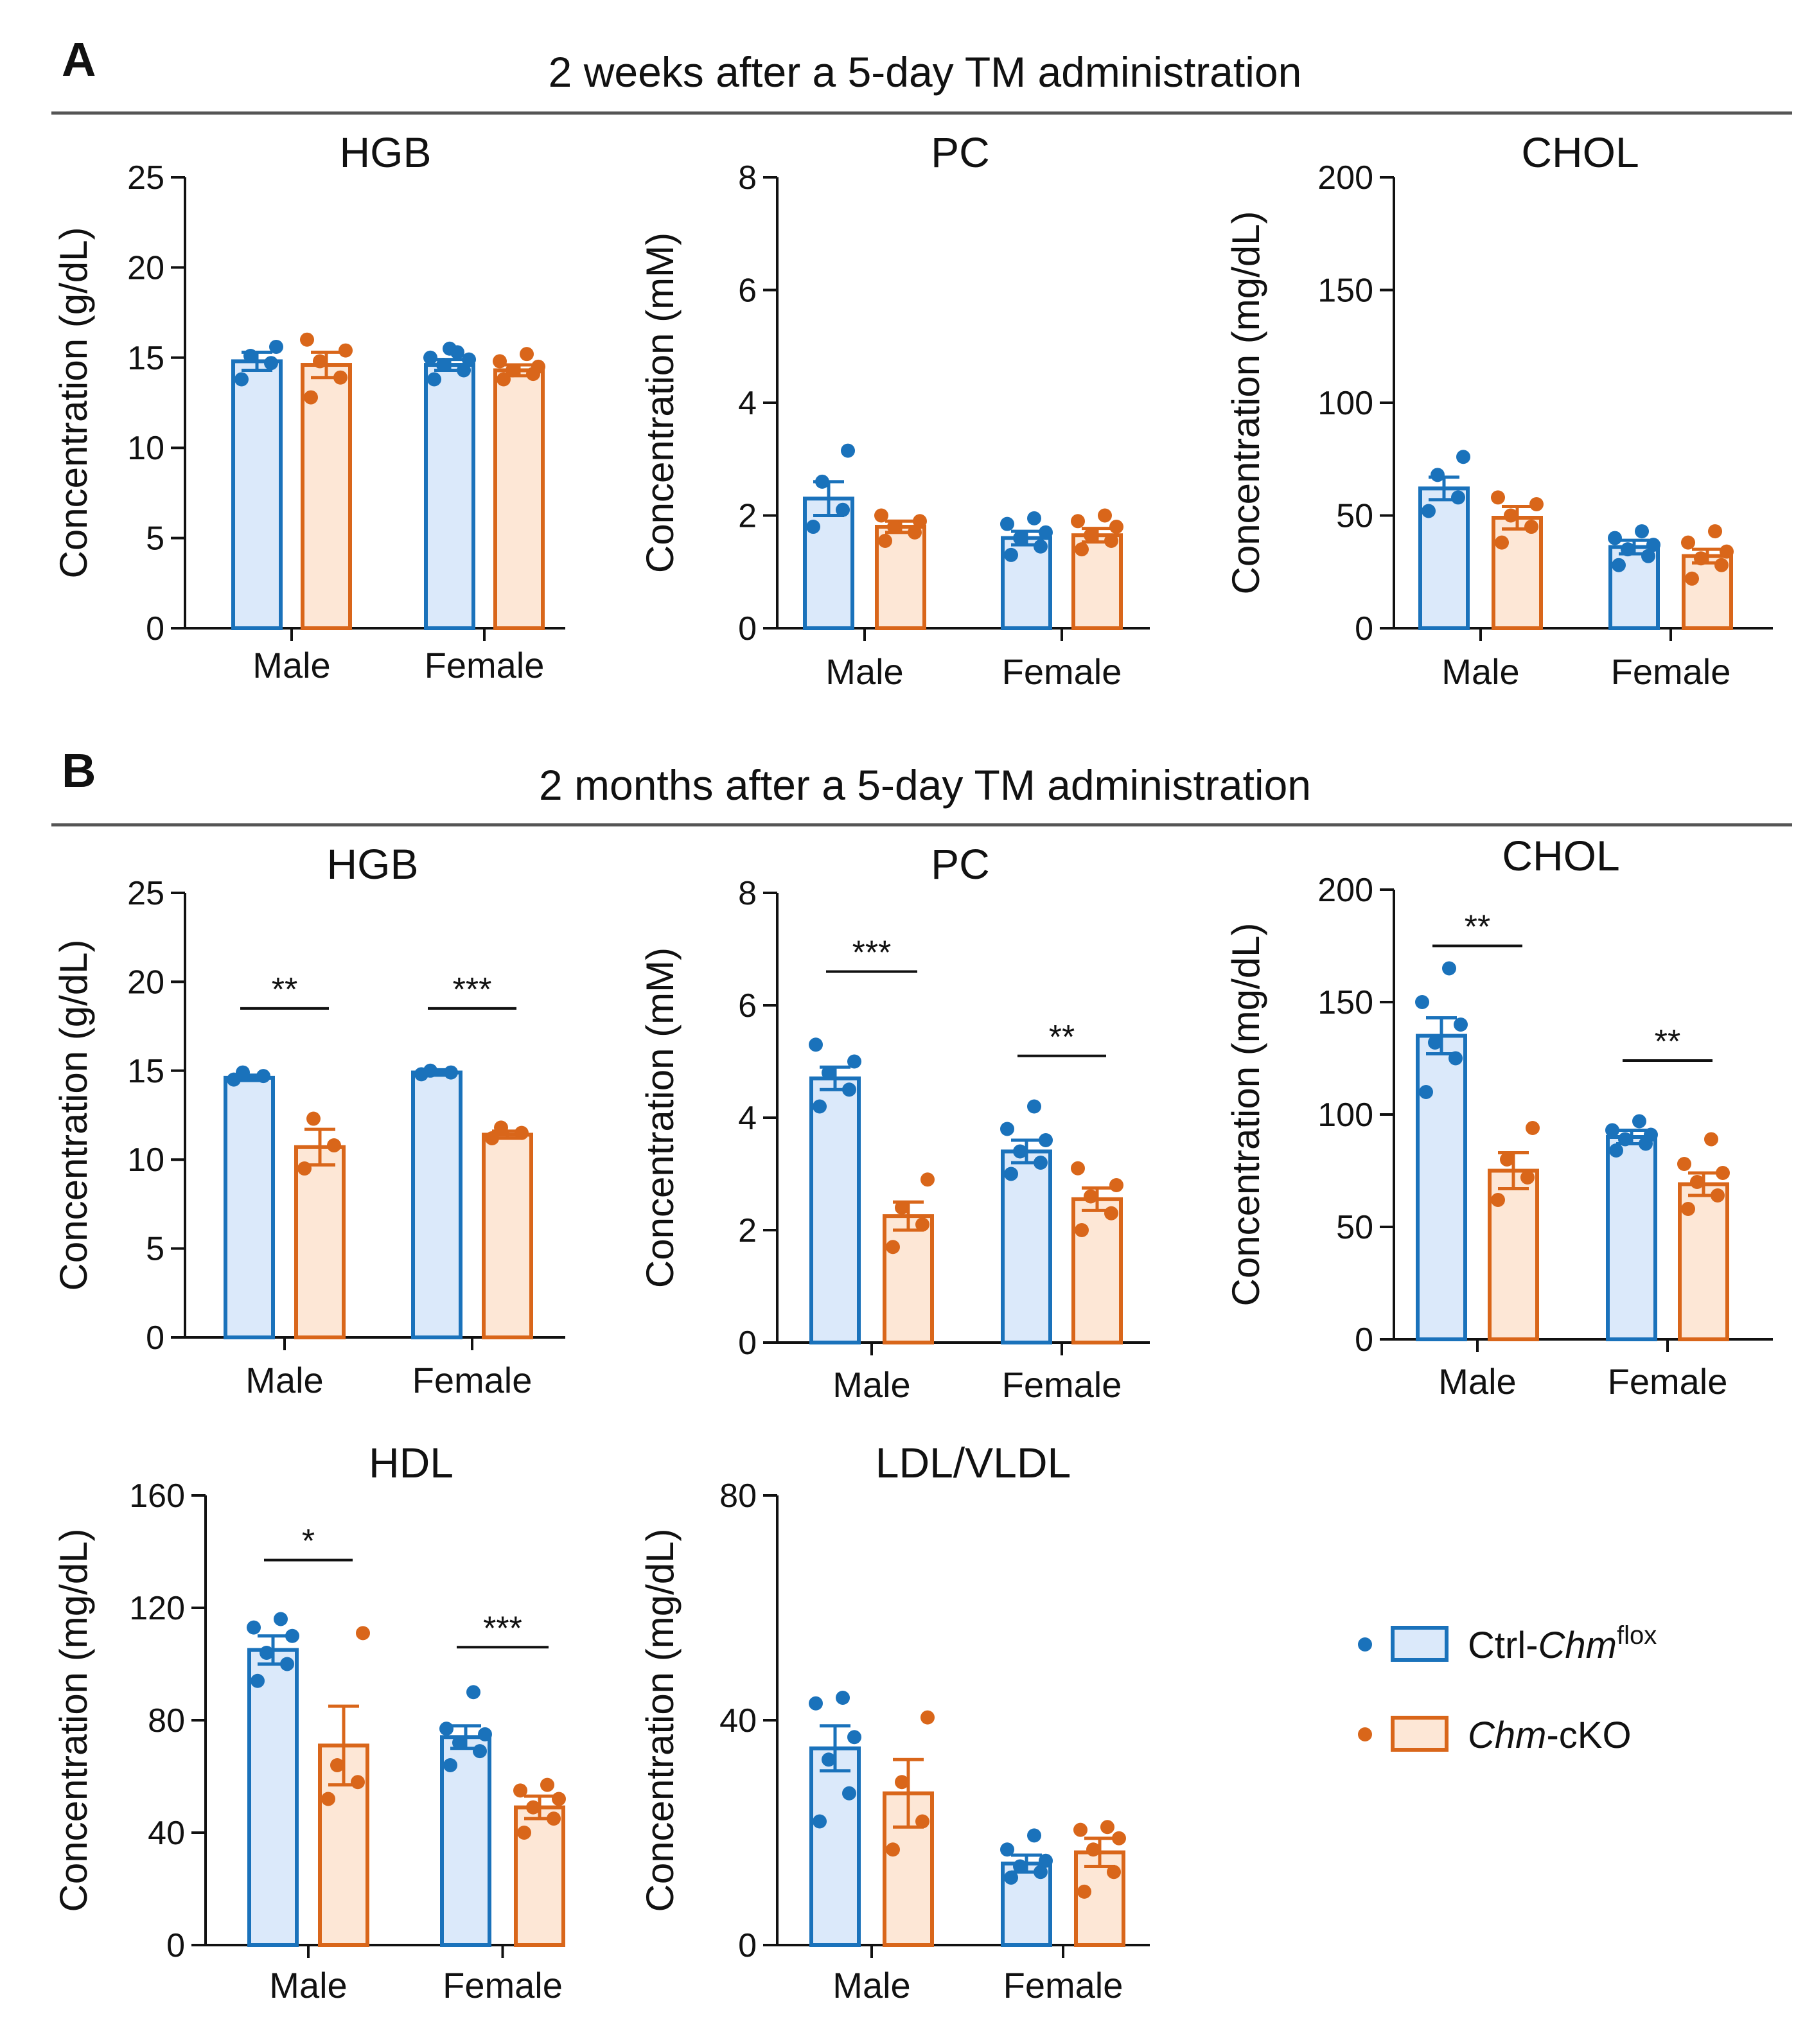 This screenshot has height=2044, width=1814. I want to click on y-tick-label: 6, so click(747, 291).